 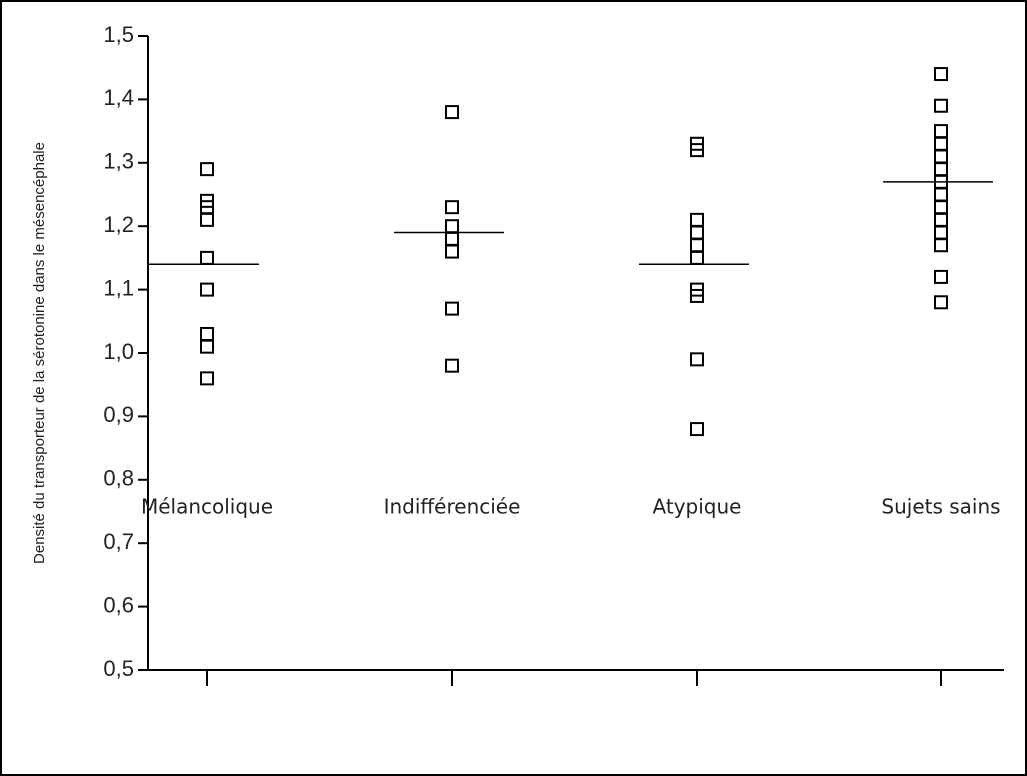 What do you see at coordinates (940, 507) in the screenshot?
I see `category-label: Sujets sains` at bounding box center [940, 507].